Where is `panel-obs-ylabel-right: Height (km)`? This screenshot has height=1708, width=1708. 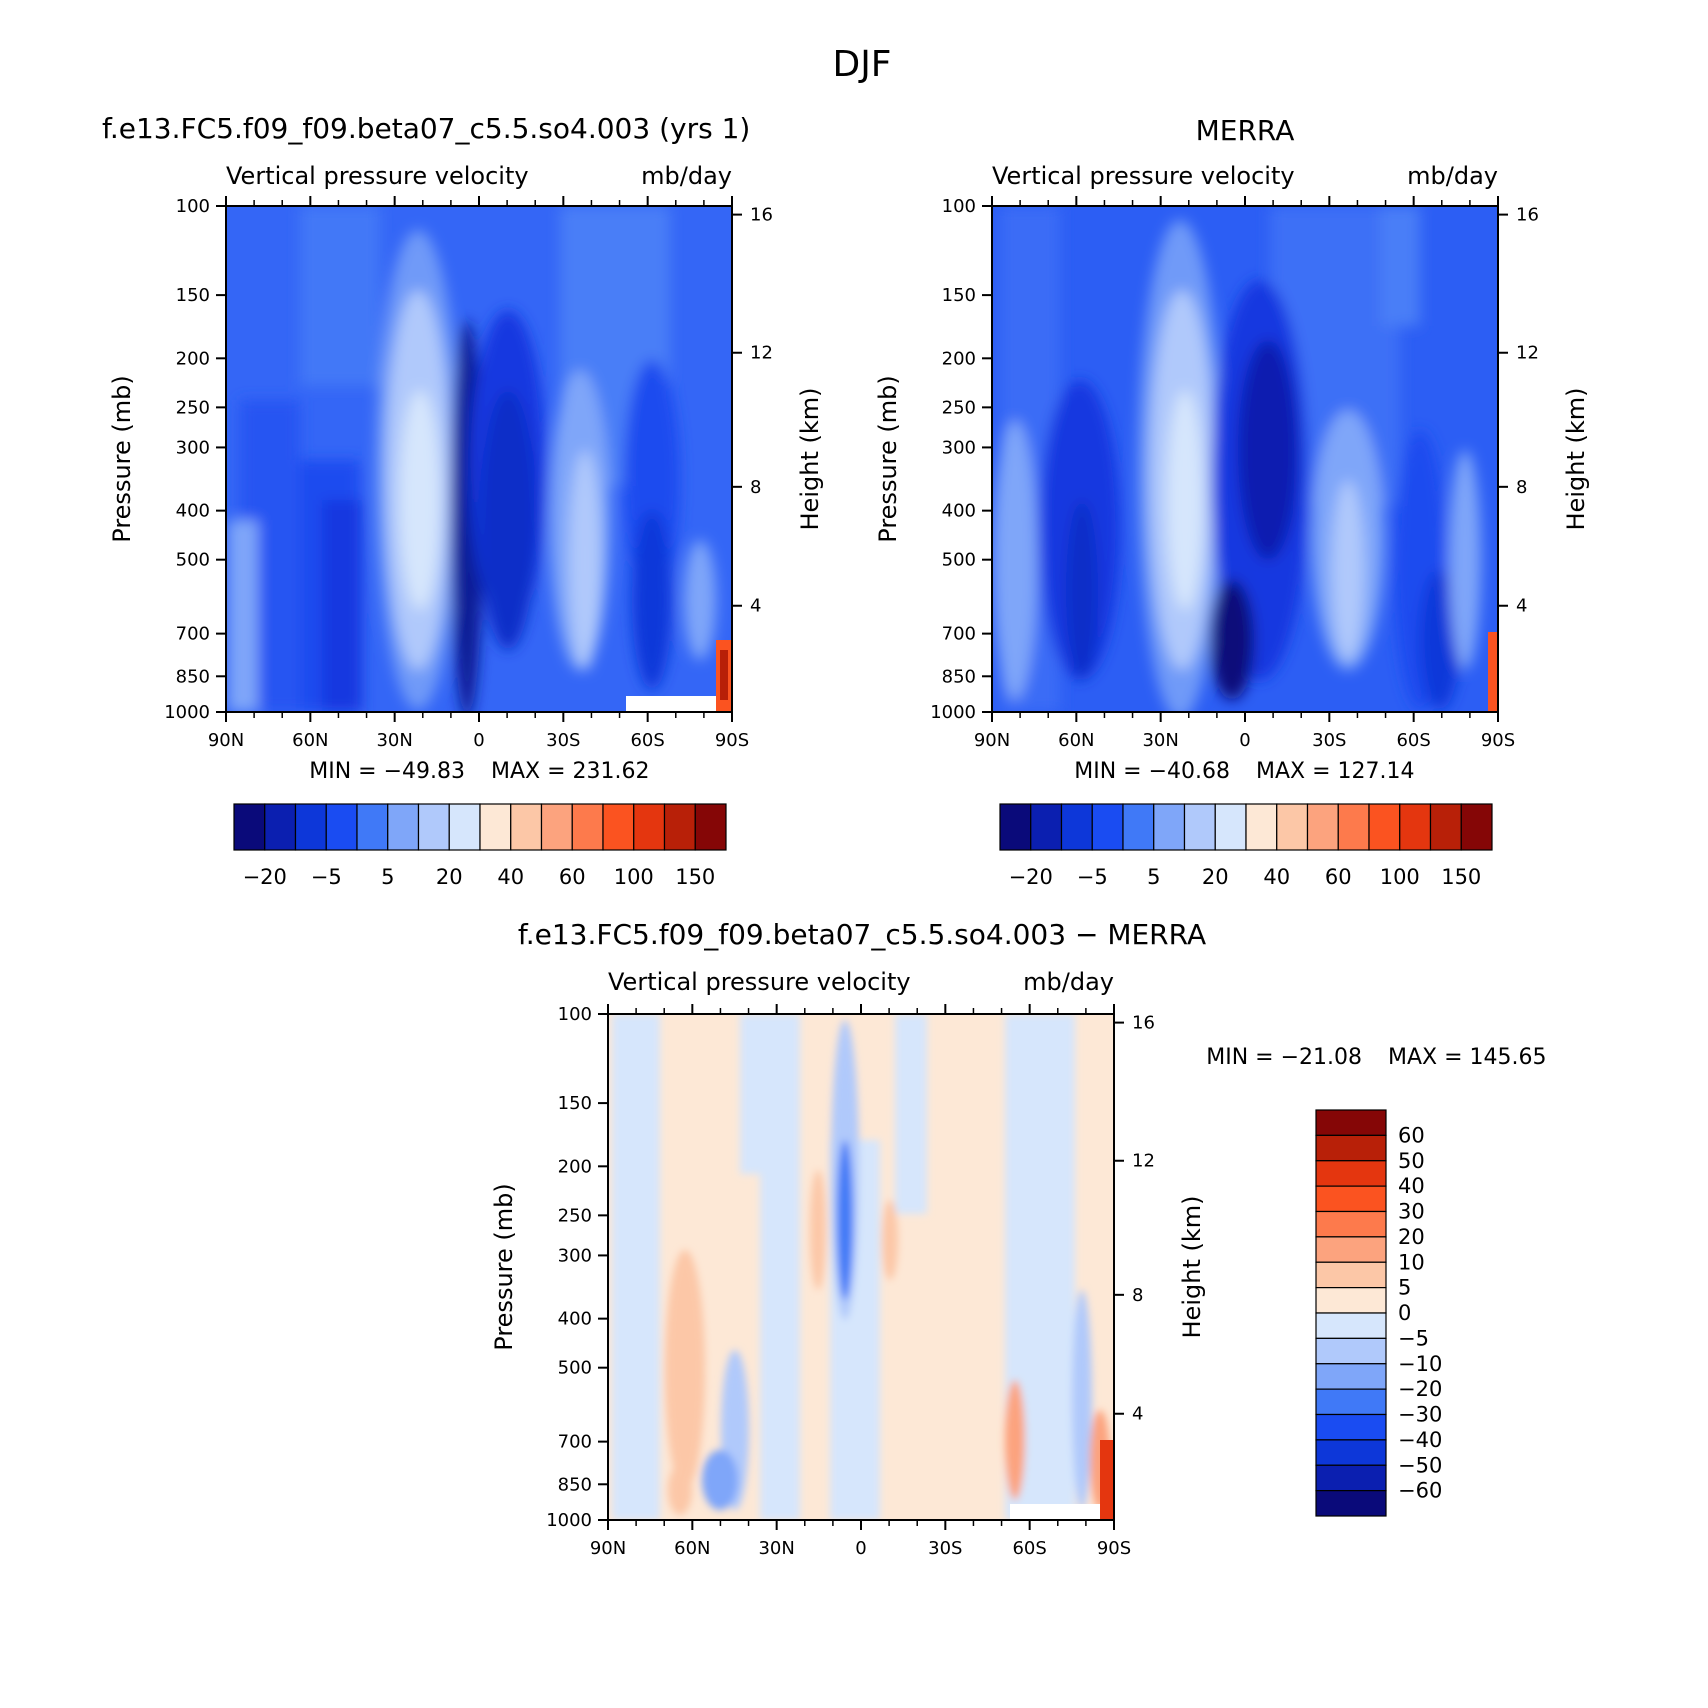
panel-obs-ylabel-right: Height (km) is located at coordinates (1576, 459).